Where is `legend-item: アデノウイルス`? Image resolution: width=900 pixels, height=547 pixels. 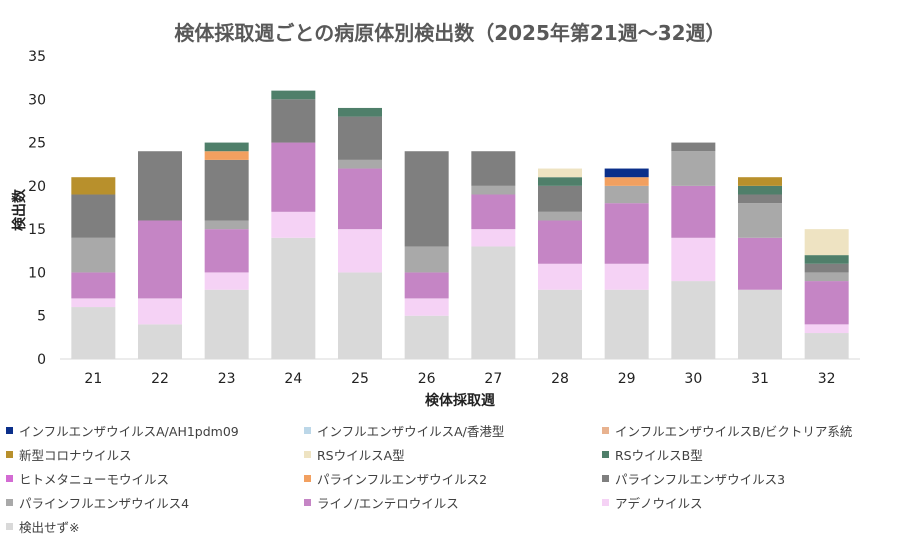
legend-item: アデノウイルス is located at coordinates (751, 502).